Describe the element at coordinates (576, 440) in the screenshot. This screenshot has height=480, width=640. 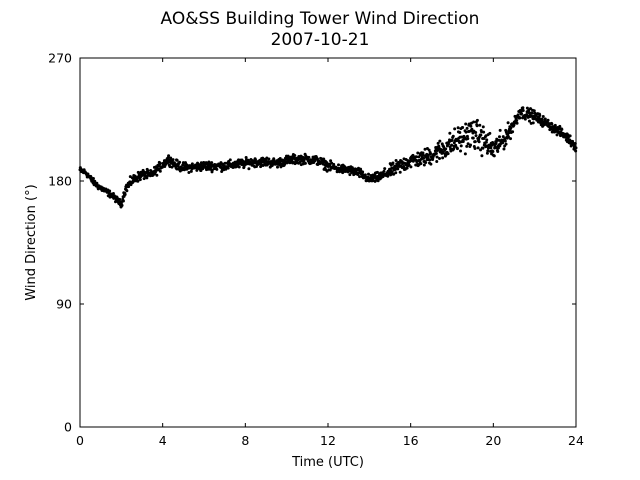
I see `x-tick-label: 24` at that location.